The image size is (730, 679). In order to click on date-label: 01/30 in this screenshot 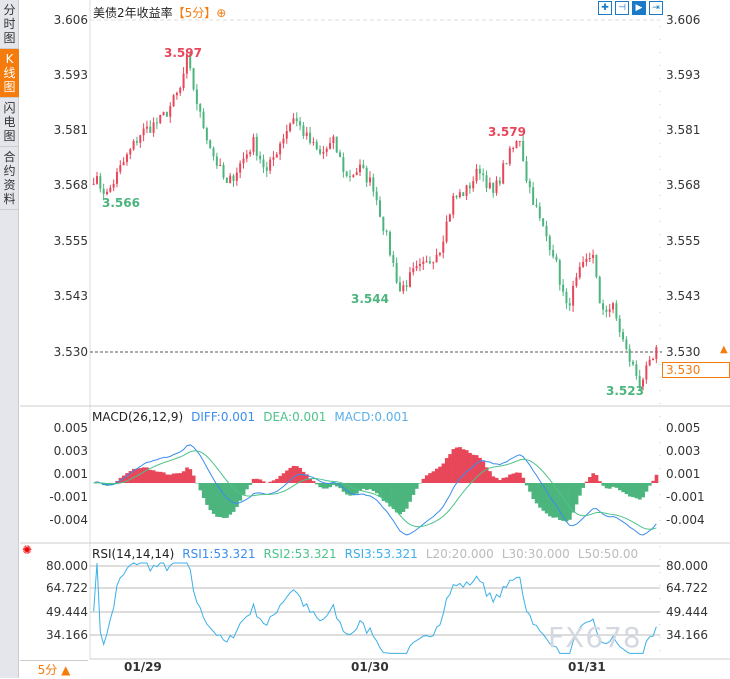, I will do `click(370, 667)`.